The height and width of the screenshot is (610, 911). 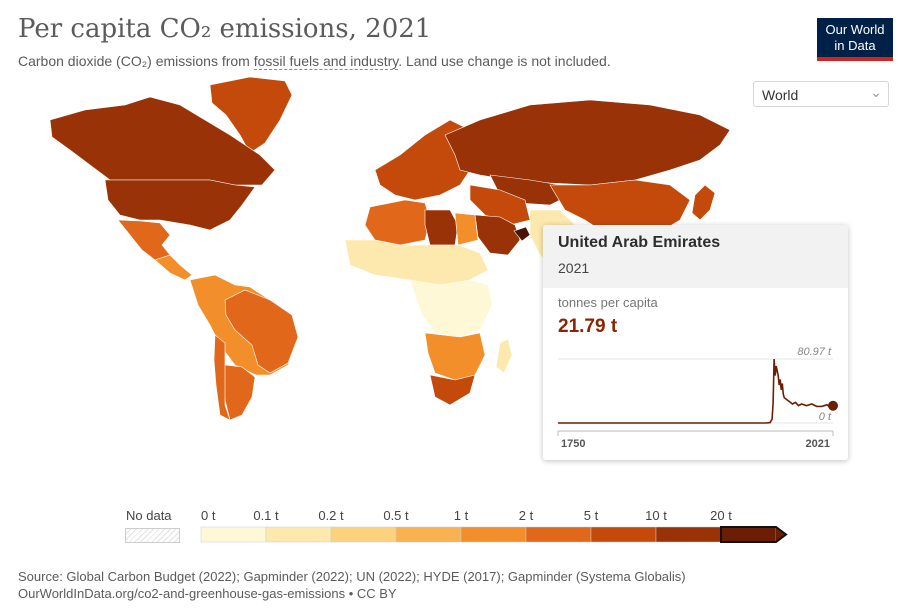 What do you see at coordinates (222, 377) in the screenshot?
I see `map-region-chile` at bounding box center [222, 377].